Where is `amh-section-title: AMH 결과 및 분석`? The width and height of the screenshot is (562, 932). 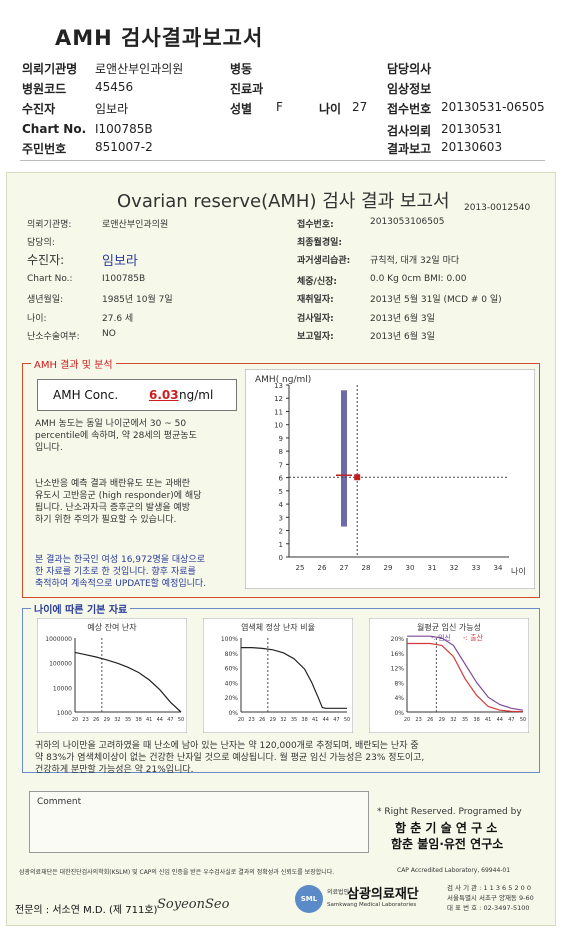
amh-section-title: AMH 결과 및 분석 is located at coordinates (73, 363).